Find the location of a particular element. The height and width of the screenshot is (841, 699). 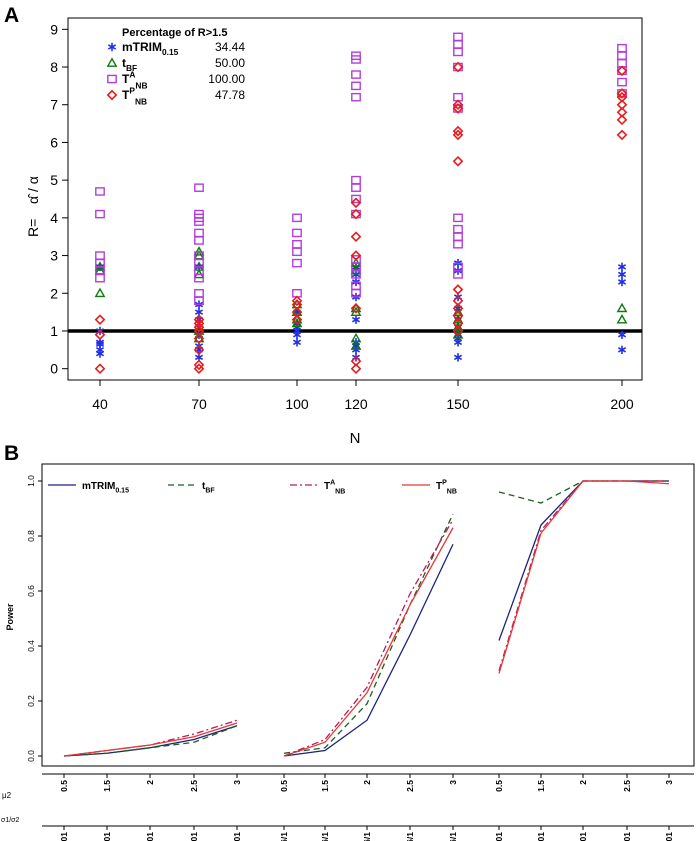

tick-label: 1.5 is located at coordinates (541, 786).